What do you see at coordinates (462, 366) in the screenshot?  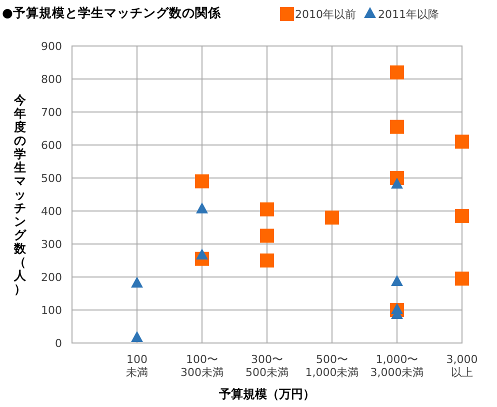 I see `x-tick-label: 3,000 以上` at bounding box center [462, 366].